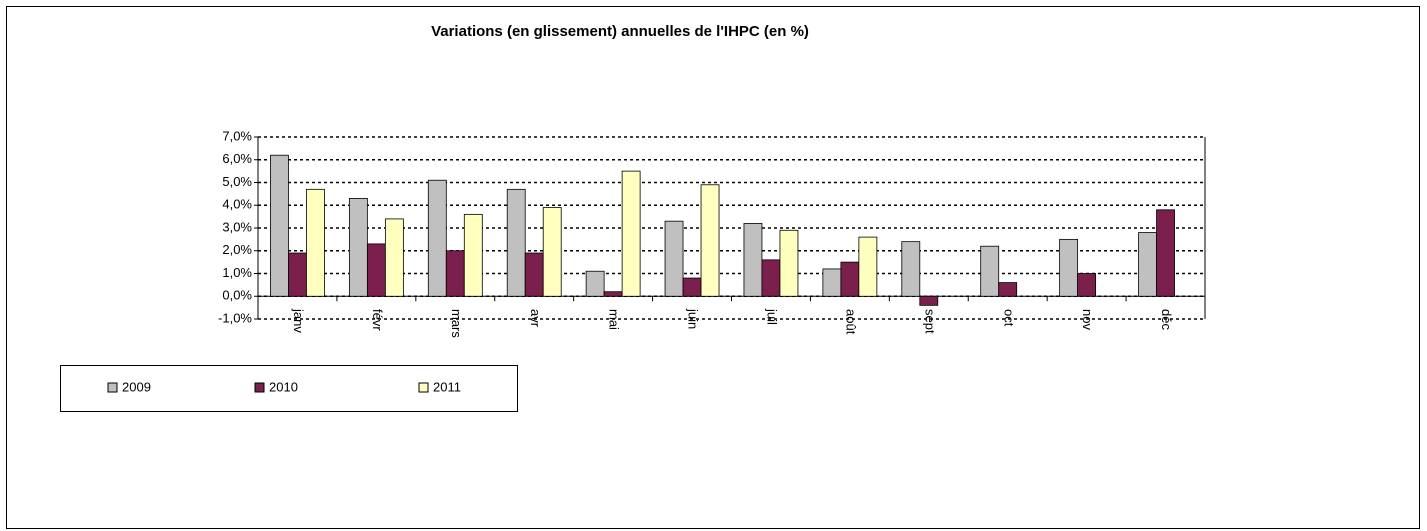 Image resolution: width=1427 pixels, height=531 pixels. What do you see at coordinates (237, 181) in the screenshot?
I see `y-tick-label: 5,0%` at bounding box center [237, 181].